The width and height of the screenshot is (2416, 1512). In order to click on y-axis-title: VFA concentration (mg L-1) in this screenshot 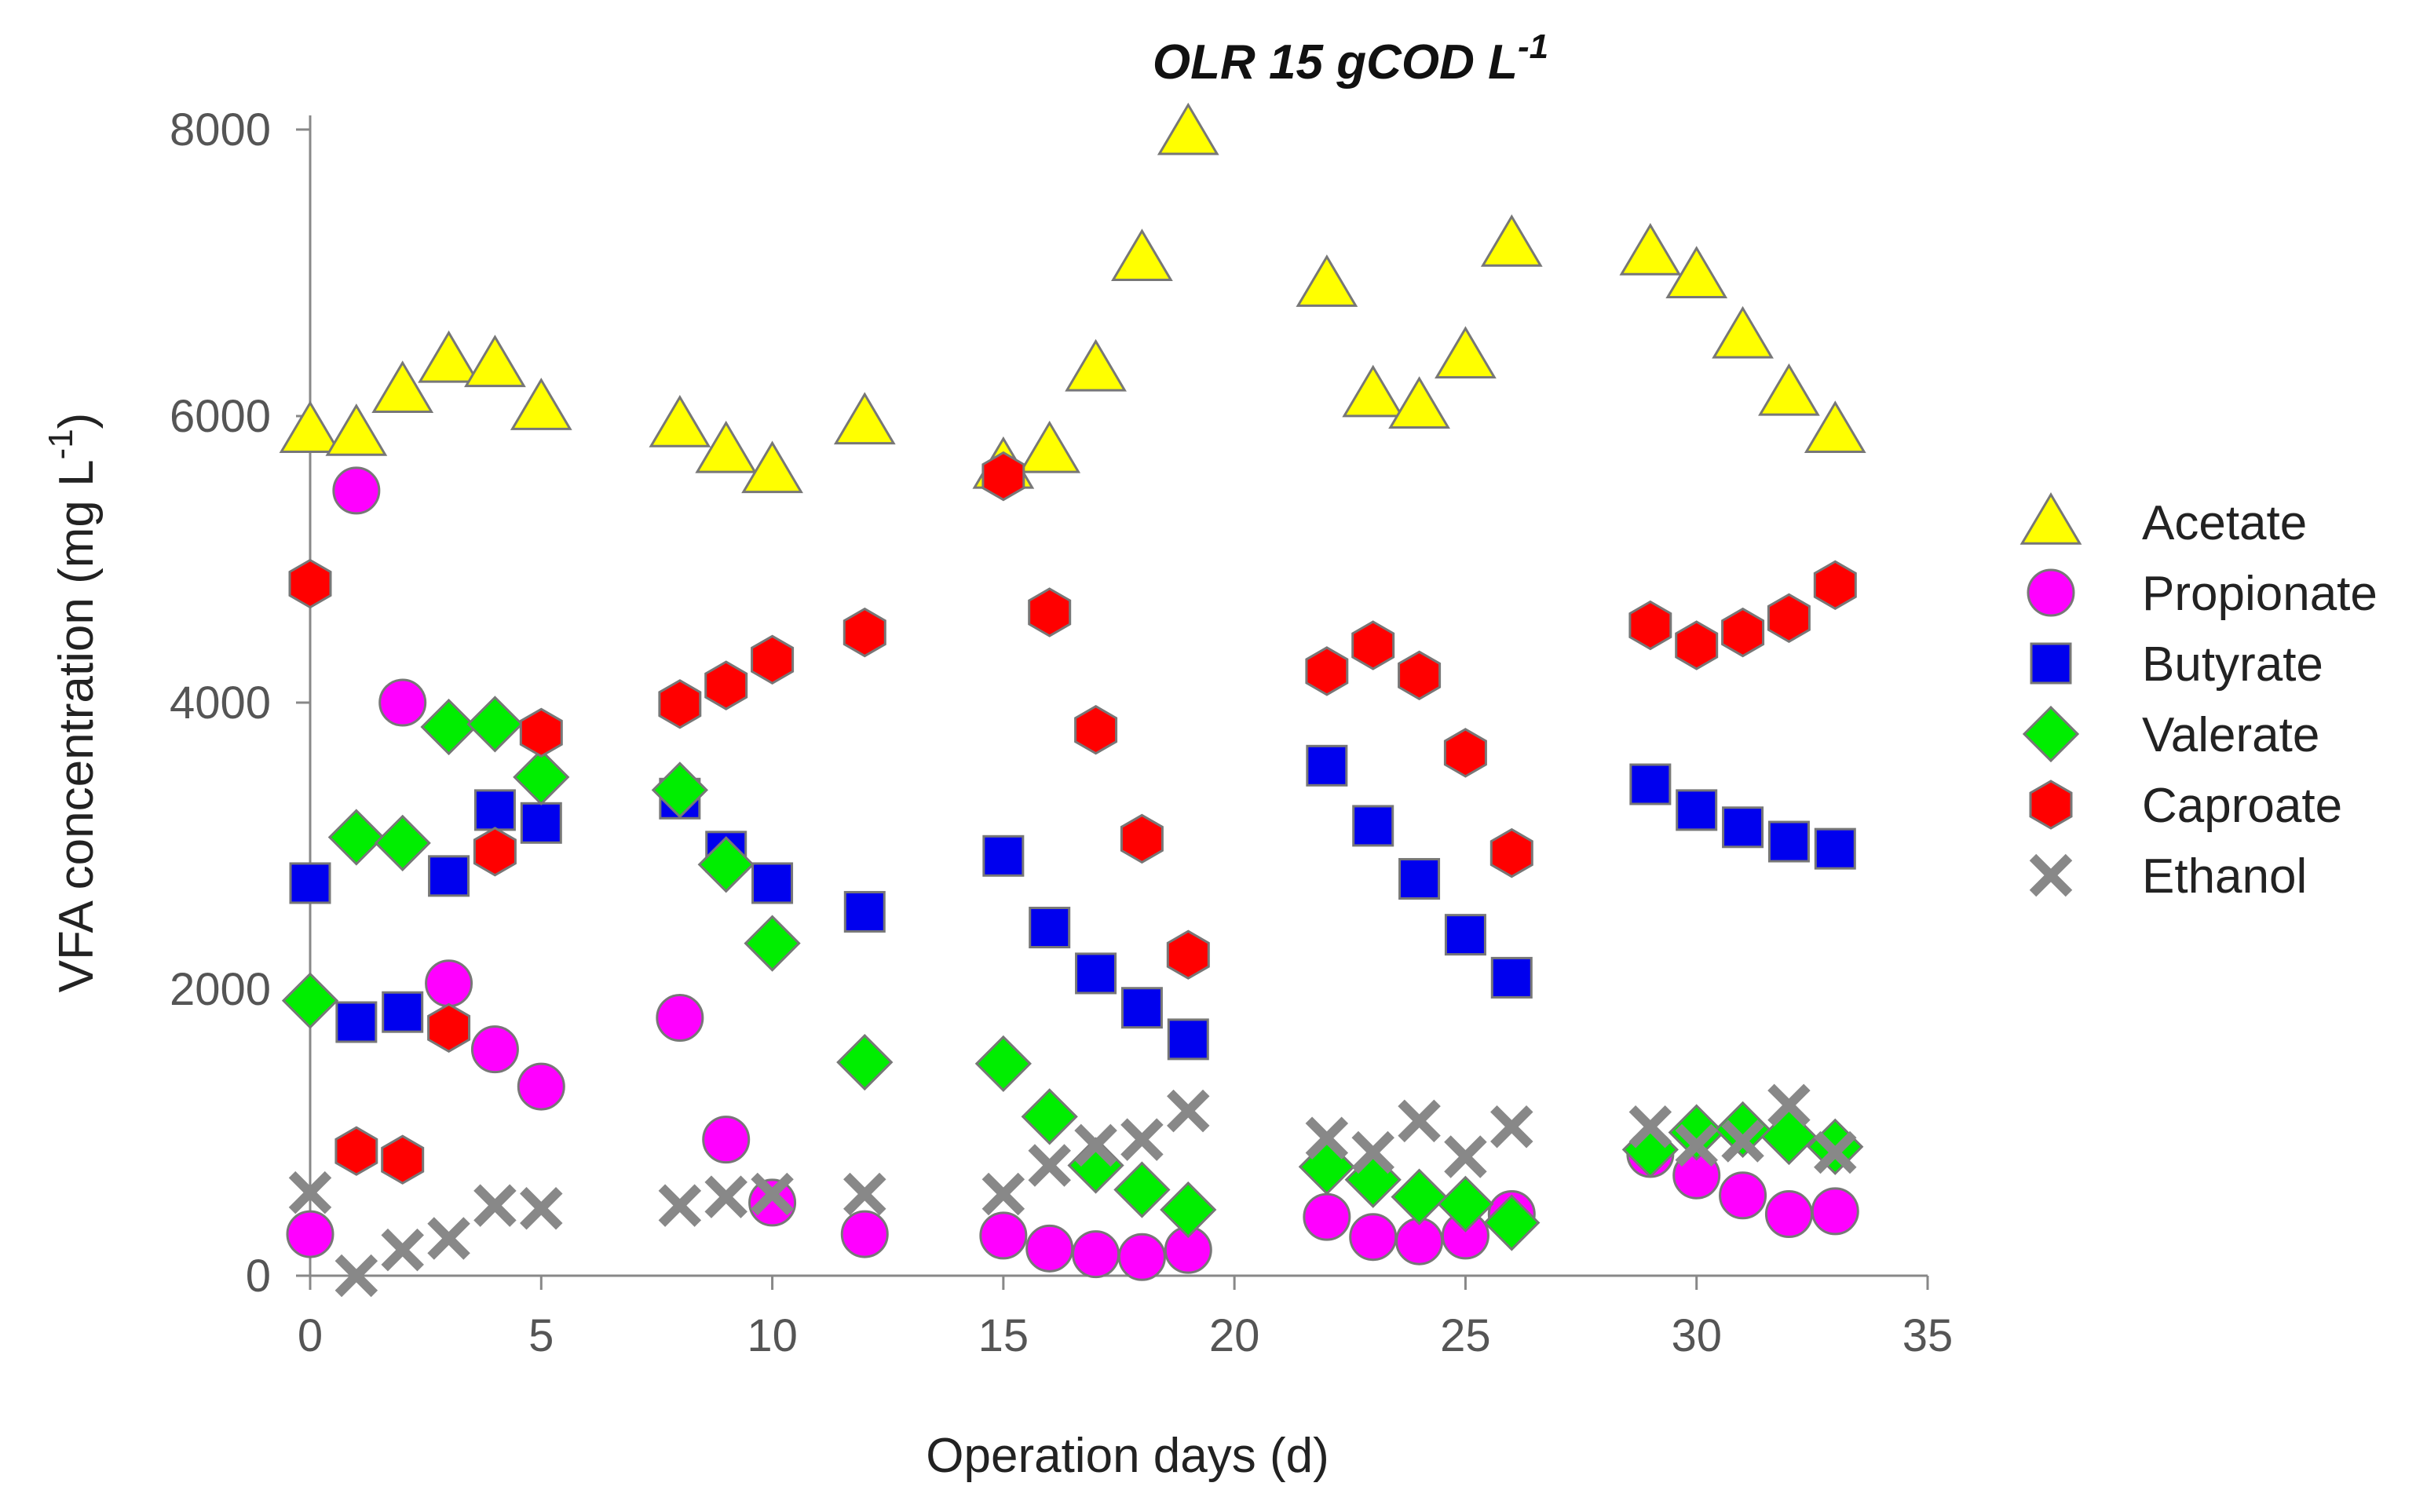, I will do `click(73, 703)`.